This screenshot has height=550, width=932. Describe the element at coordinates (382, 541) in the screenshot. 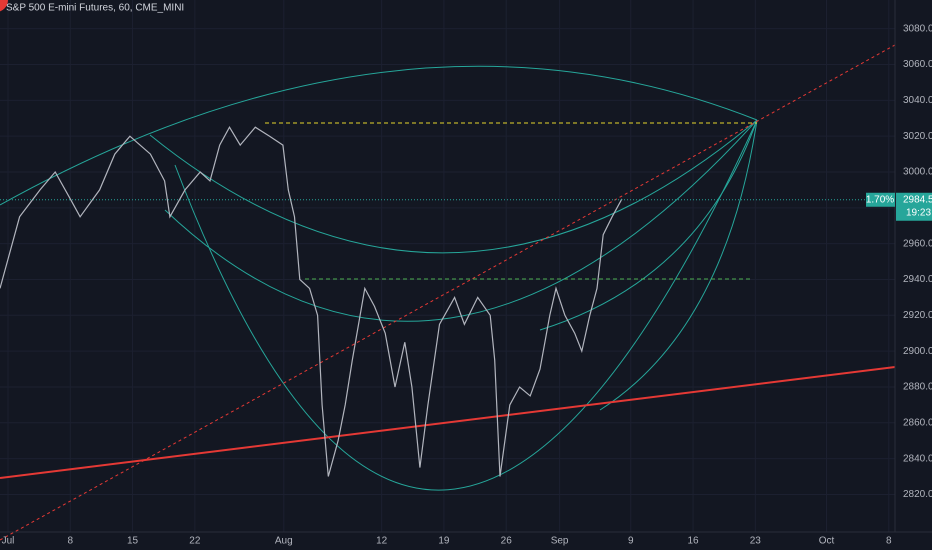

I see `x-tick-label: 12` at that location.